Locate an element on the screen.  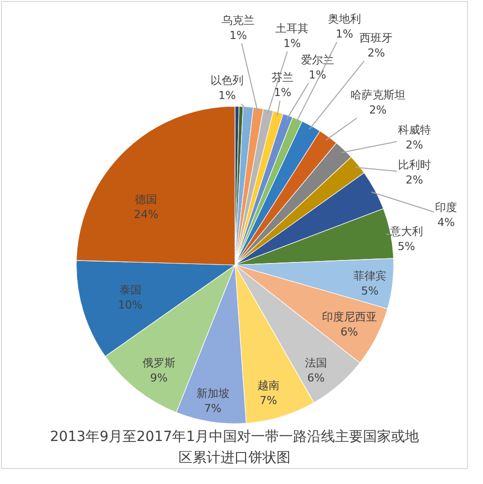
slice-label: 越南 is located at coordinates (268, 385).